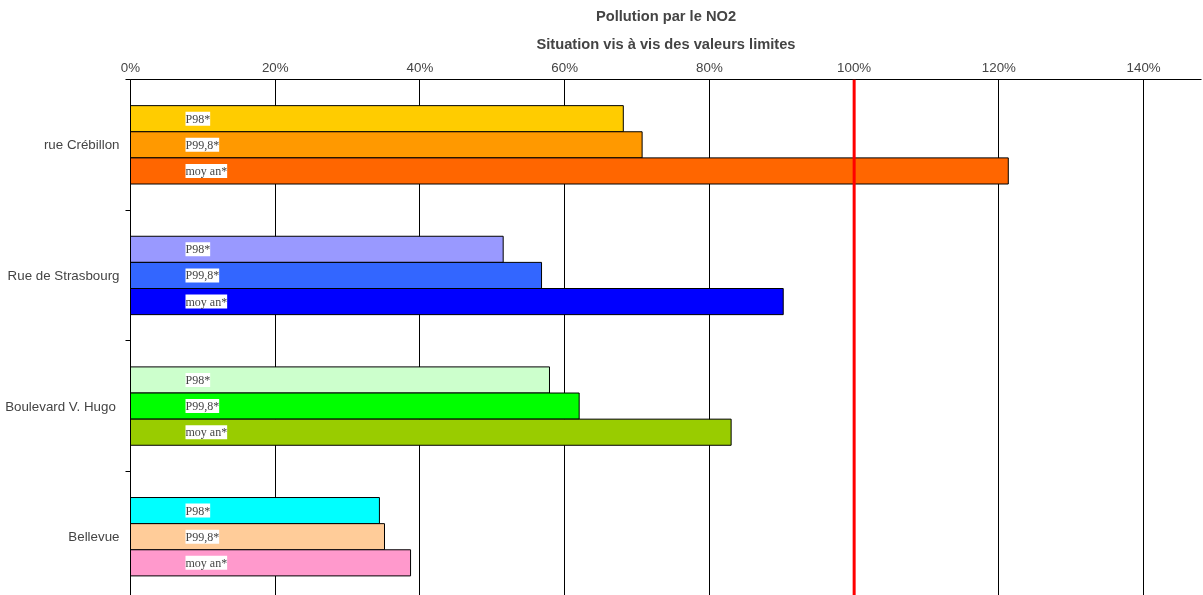 The image size is (1203, 595). I want to click on y-tick-label: Bellevue, so click(94, 537).